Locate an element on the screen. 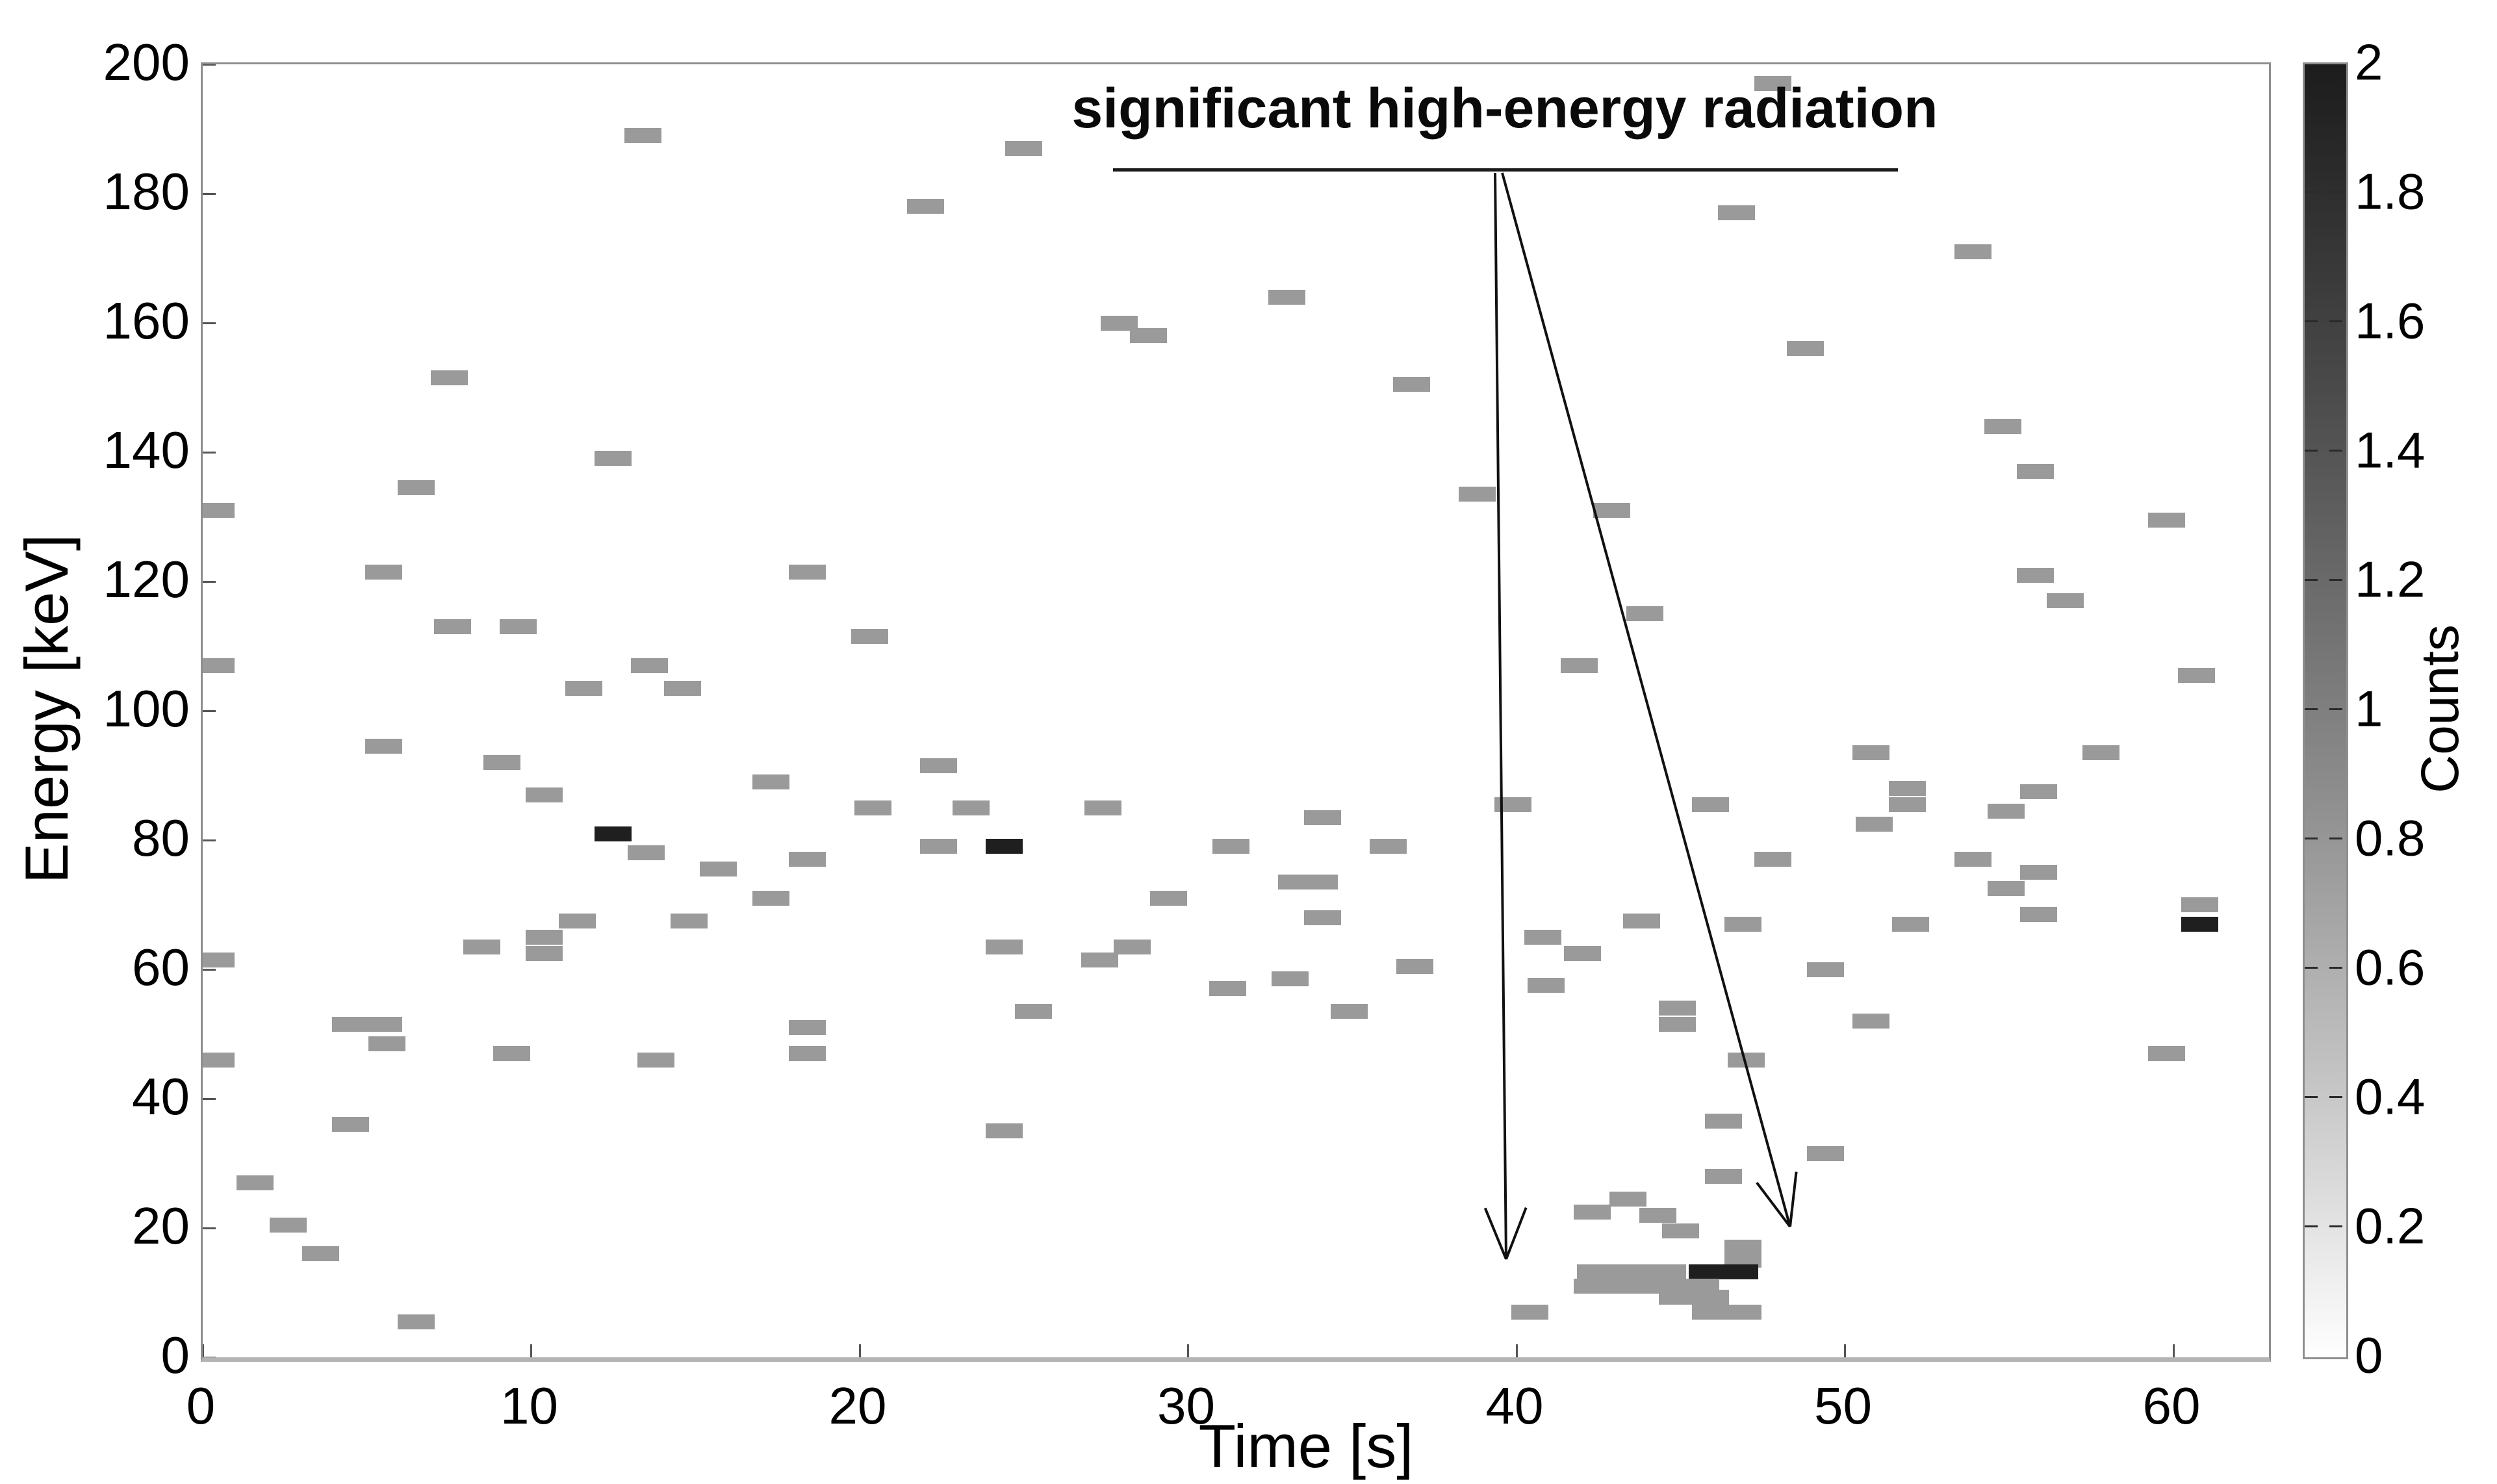  y-tick-label: 40 is located at coordinates (161, 1097).